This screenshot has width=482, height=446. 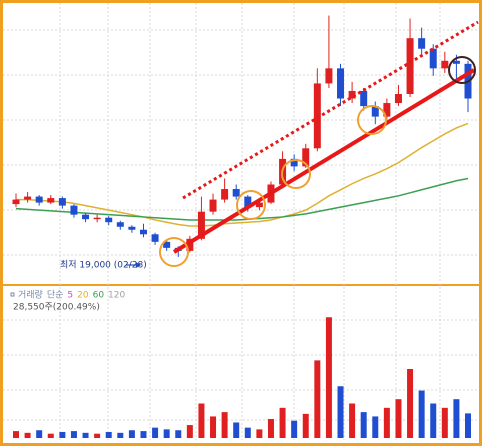 What do you see at coordinates (56, 307) in the screenshot?
I see `volume-annotation: 28,550주(200.49%)` at bounding box center [56, 307].